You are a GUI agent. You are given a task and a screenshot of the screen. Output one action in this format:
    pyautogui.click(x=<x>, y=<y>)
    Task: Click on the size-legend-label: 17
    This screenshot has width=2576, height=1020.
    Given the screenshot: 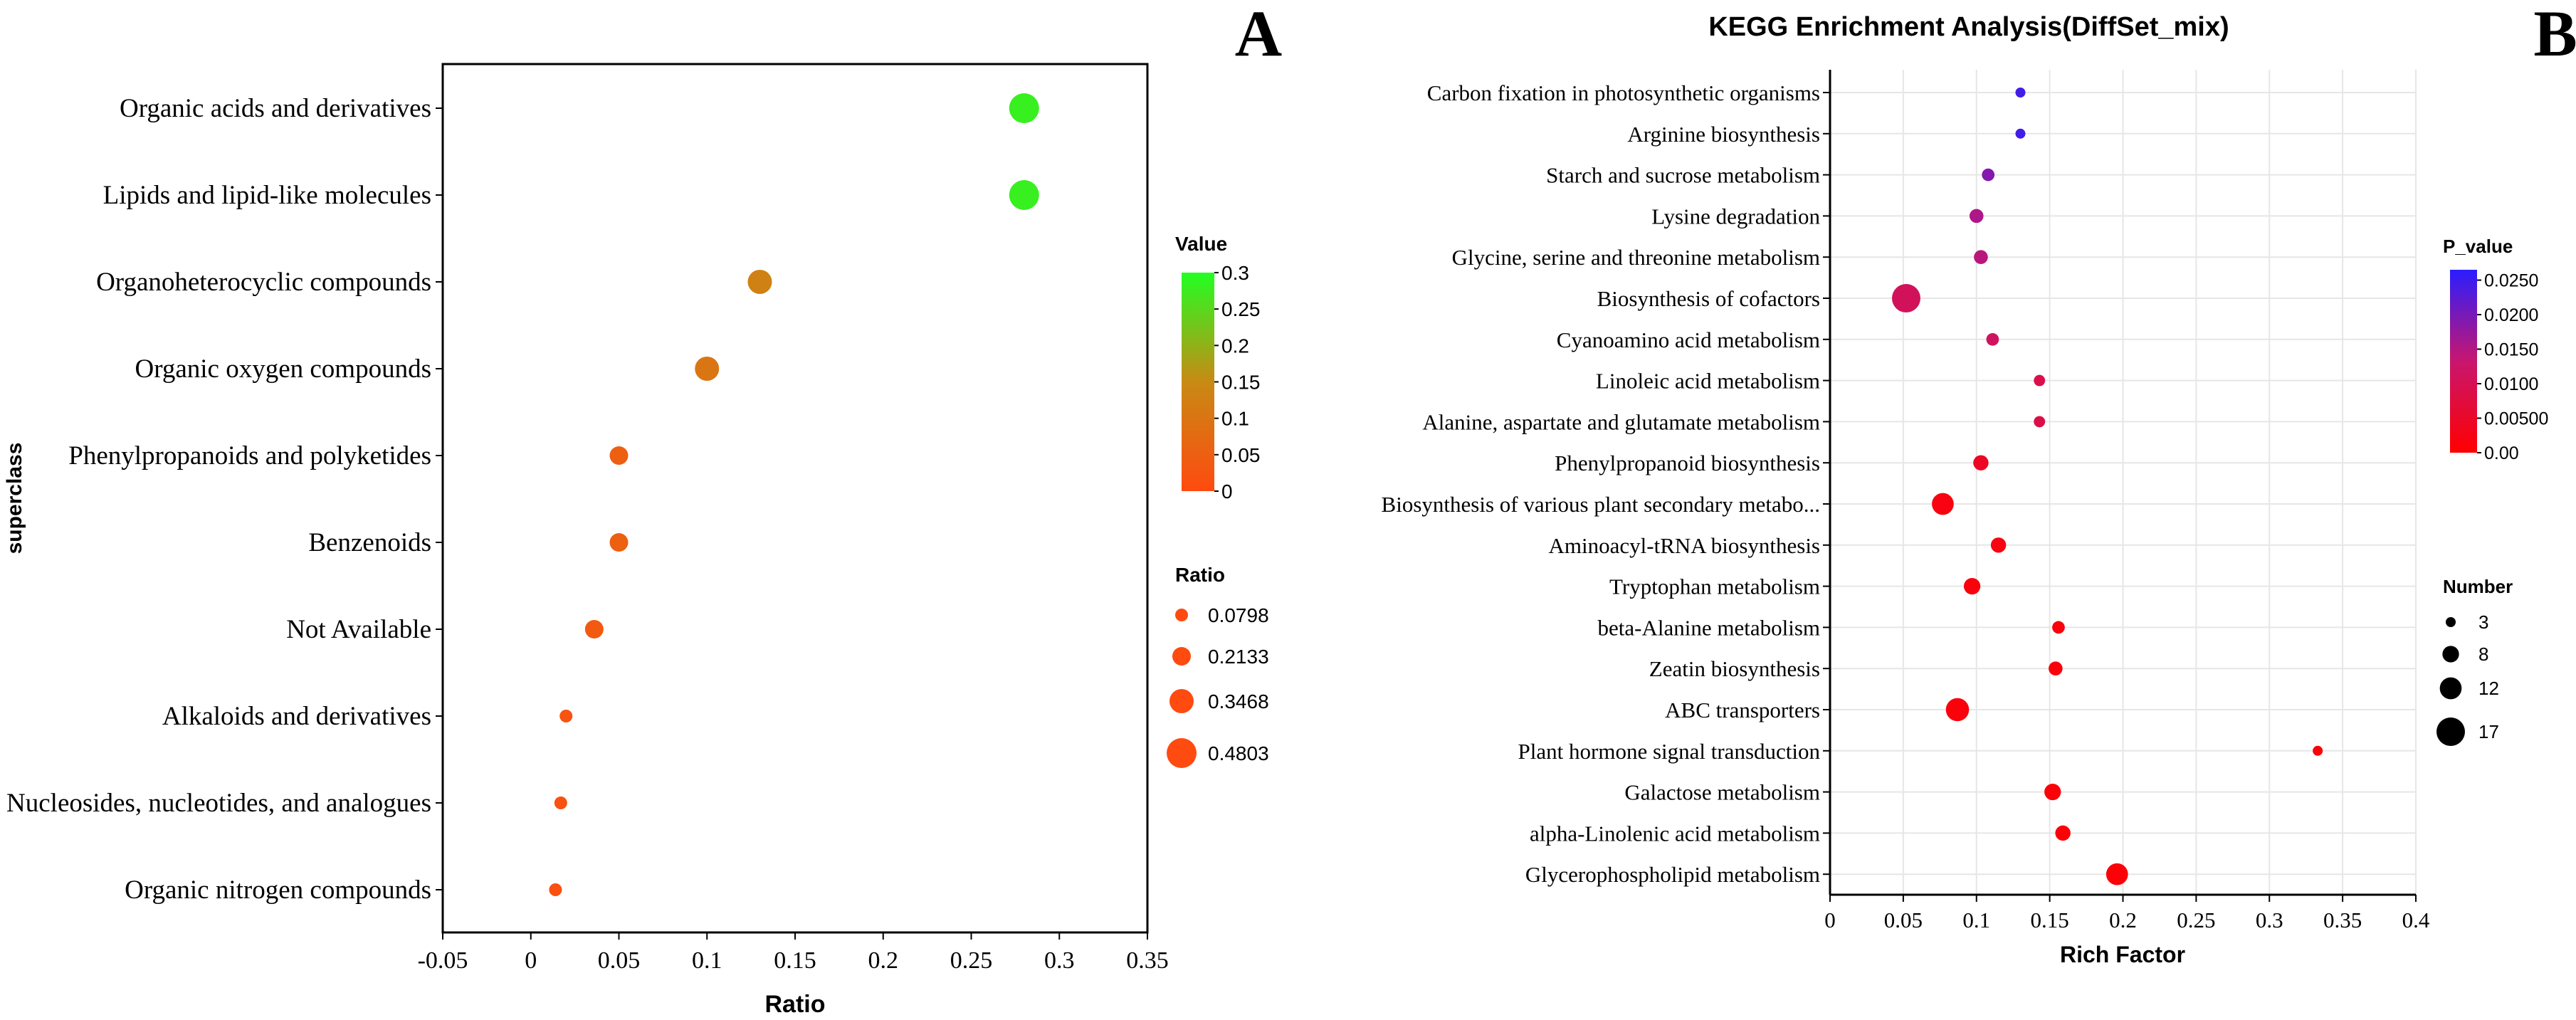 What is the action you would take?
    pyautogui.click(x=2488, y=731)
    